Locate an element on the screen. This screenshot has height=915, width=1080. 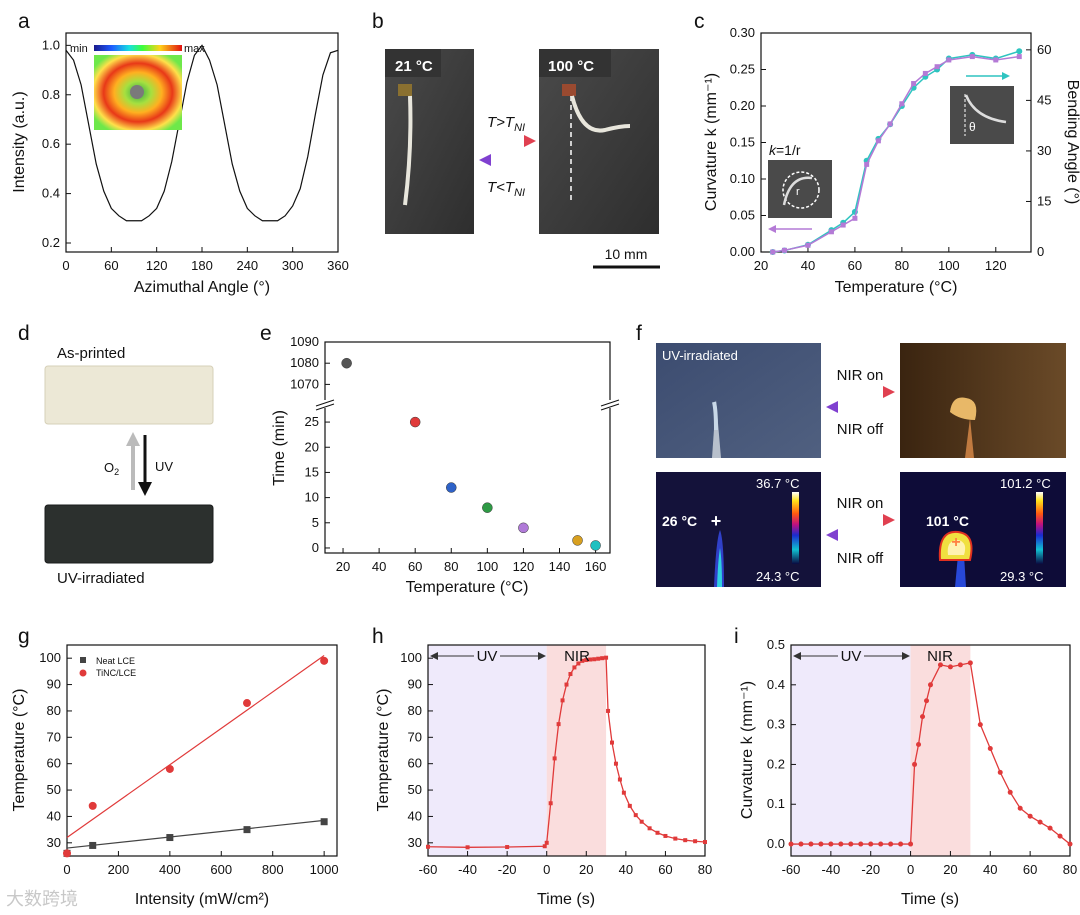
thermal-after-max: 101.2 °C is located at coordinates (1025, 483).